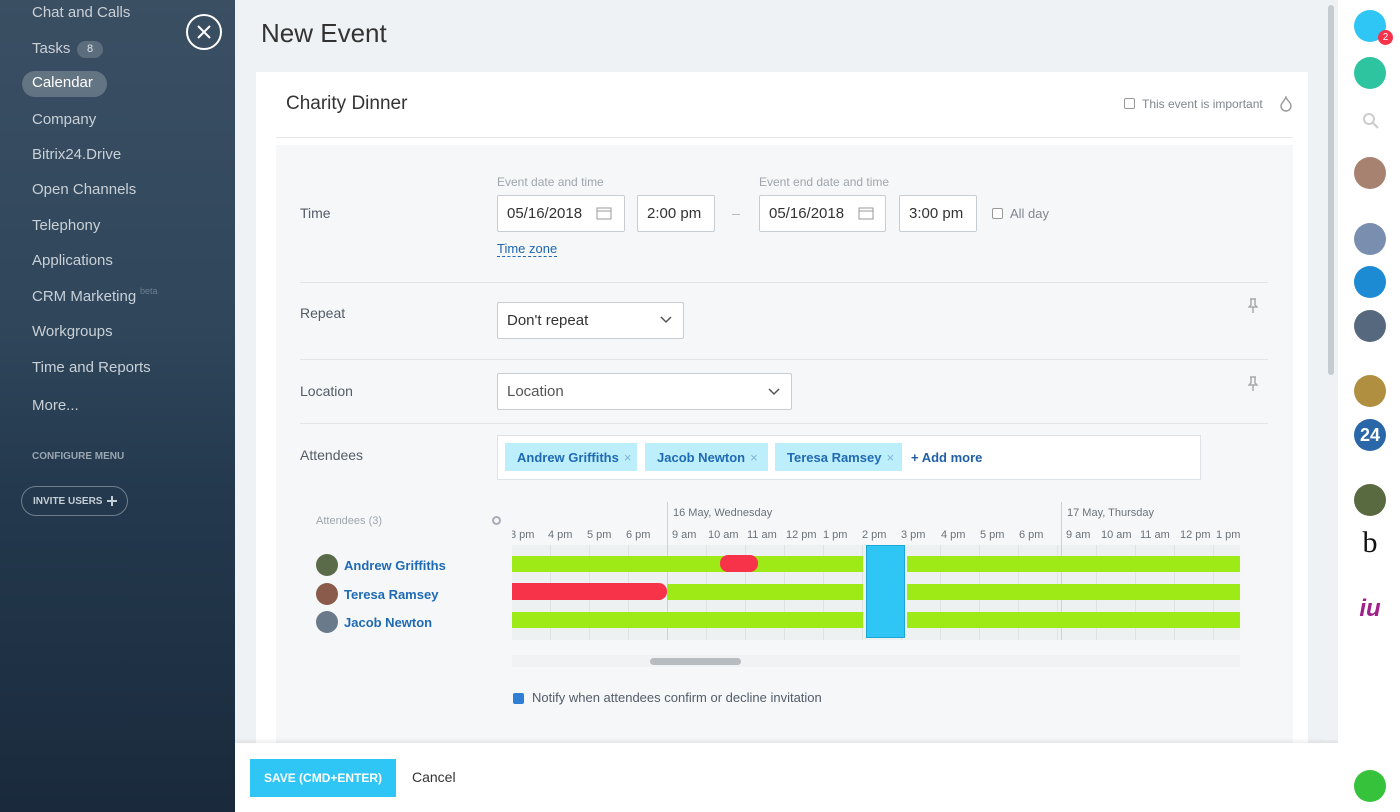 The height and width of the screenshot is (812, 1400). What do you see at coordinates (347, 103) in the screenshot?
I see `event-name: Charity Dinner` at bounding box center [347, 103].